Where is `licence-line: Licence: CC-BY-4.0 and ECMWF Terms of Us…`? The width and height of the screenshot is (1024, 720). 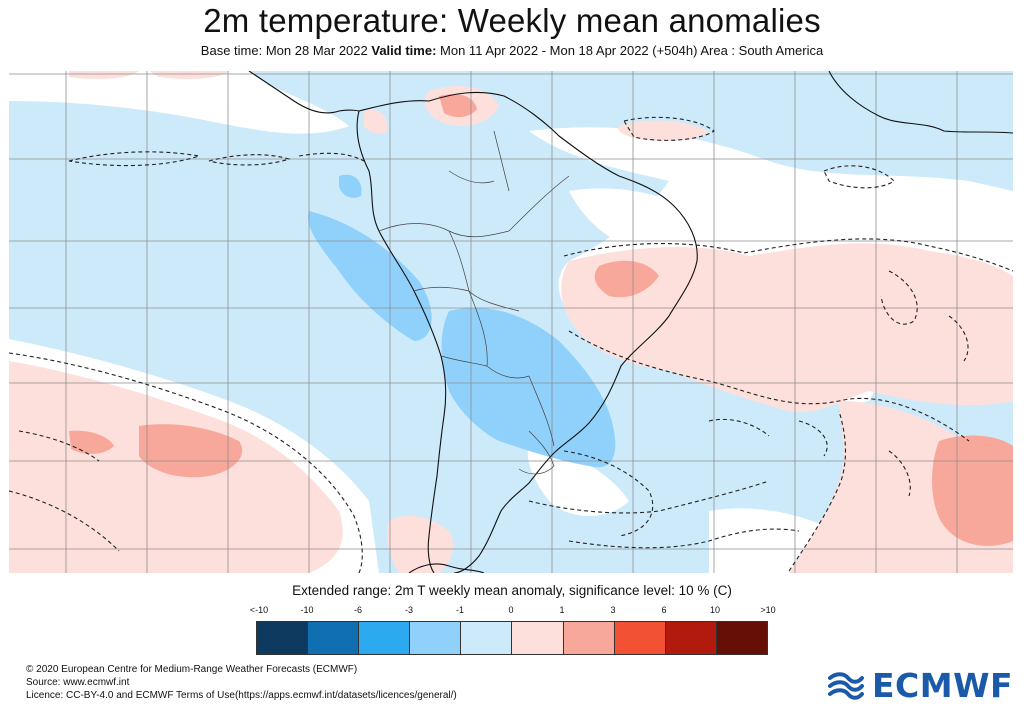
licence-line: Licence: CC-BY-4.0 and ECMWF Terms of Us… is located at coordinates (241, 695).